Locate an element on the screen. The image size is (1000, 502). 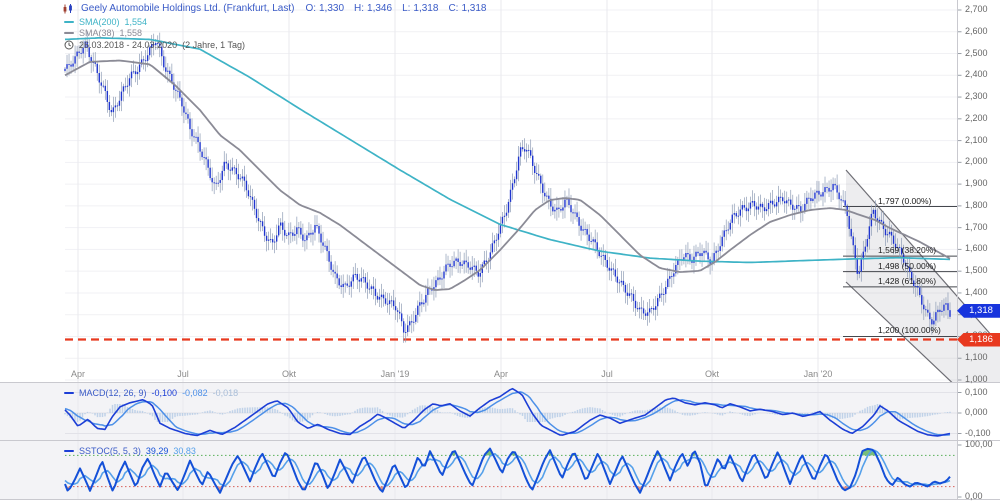
high-label: H: is located at coordinates (359, 8).